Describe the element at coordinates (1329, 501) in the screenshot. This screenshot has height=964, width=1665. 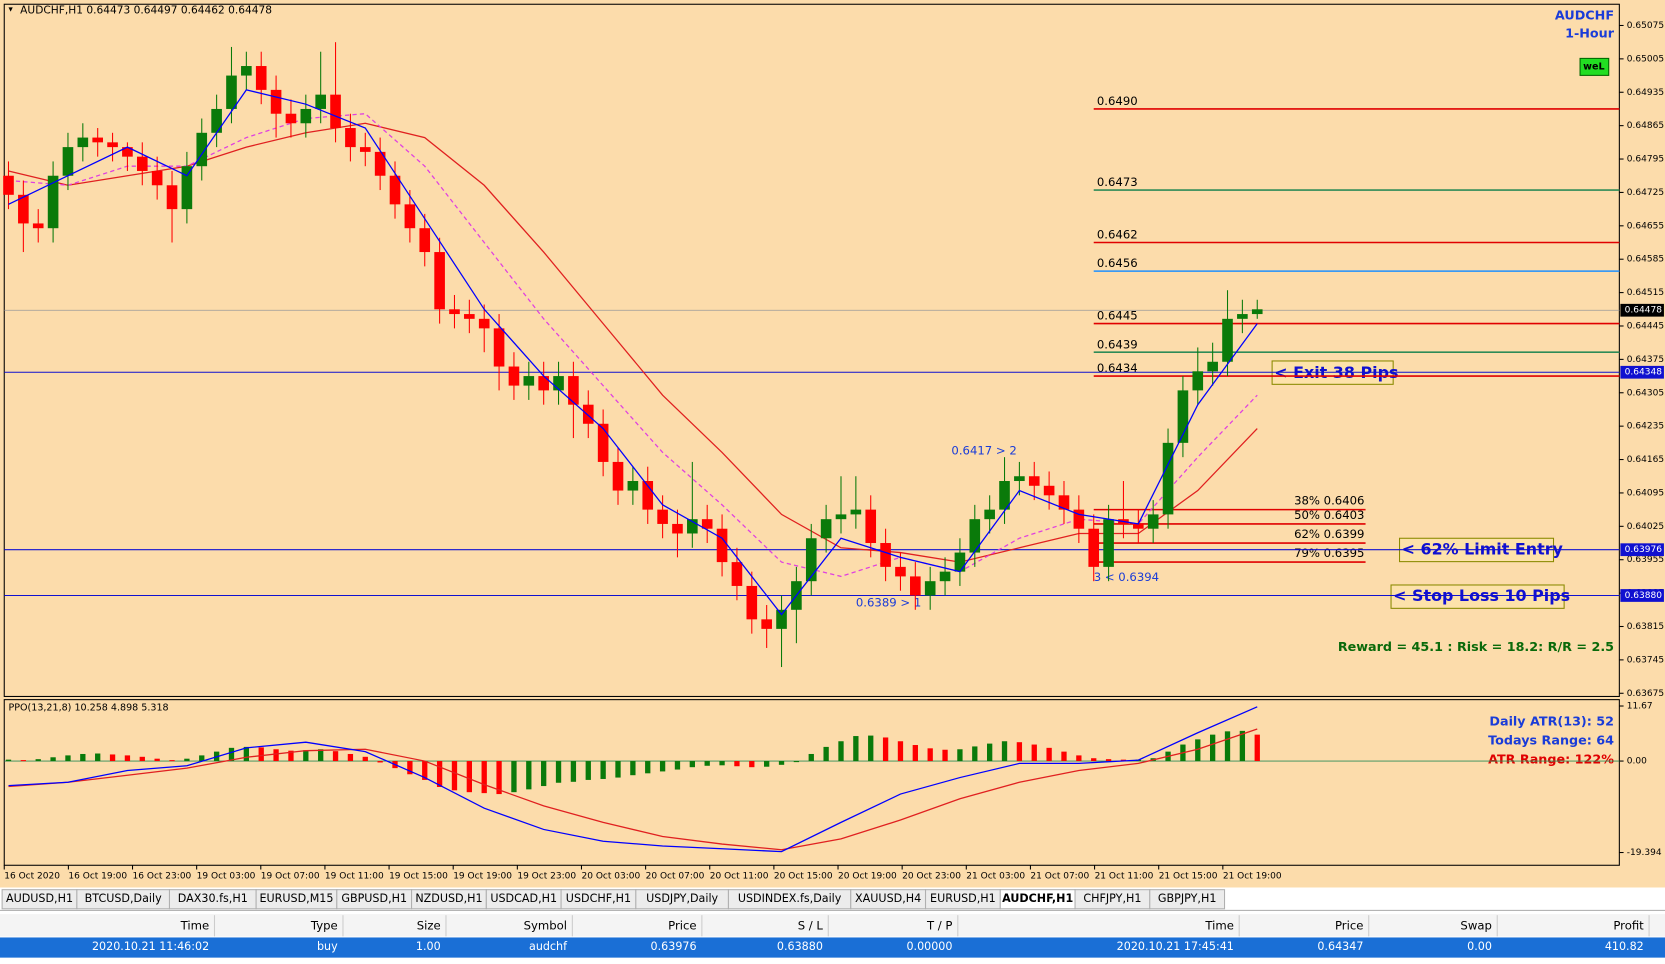
I see `fib-label: 38% 0.6406` at that location.